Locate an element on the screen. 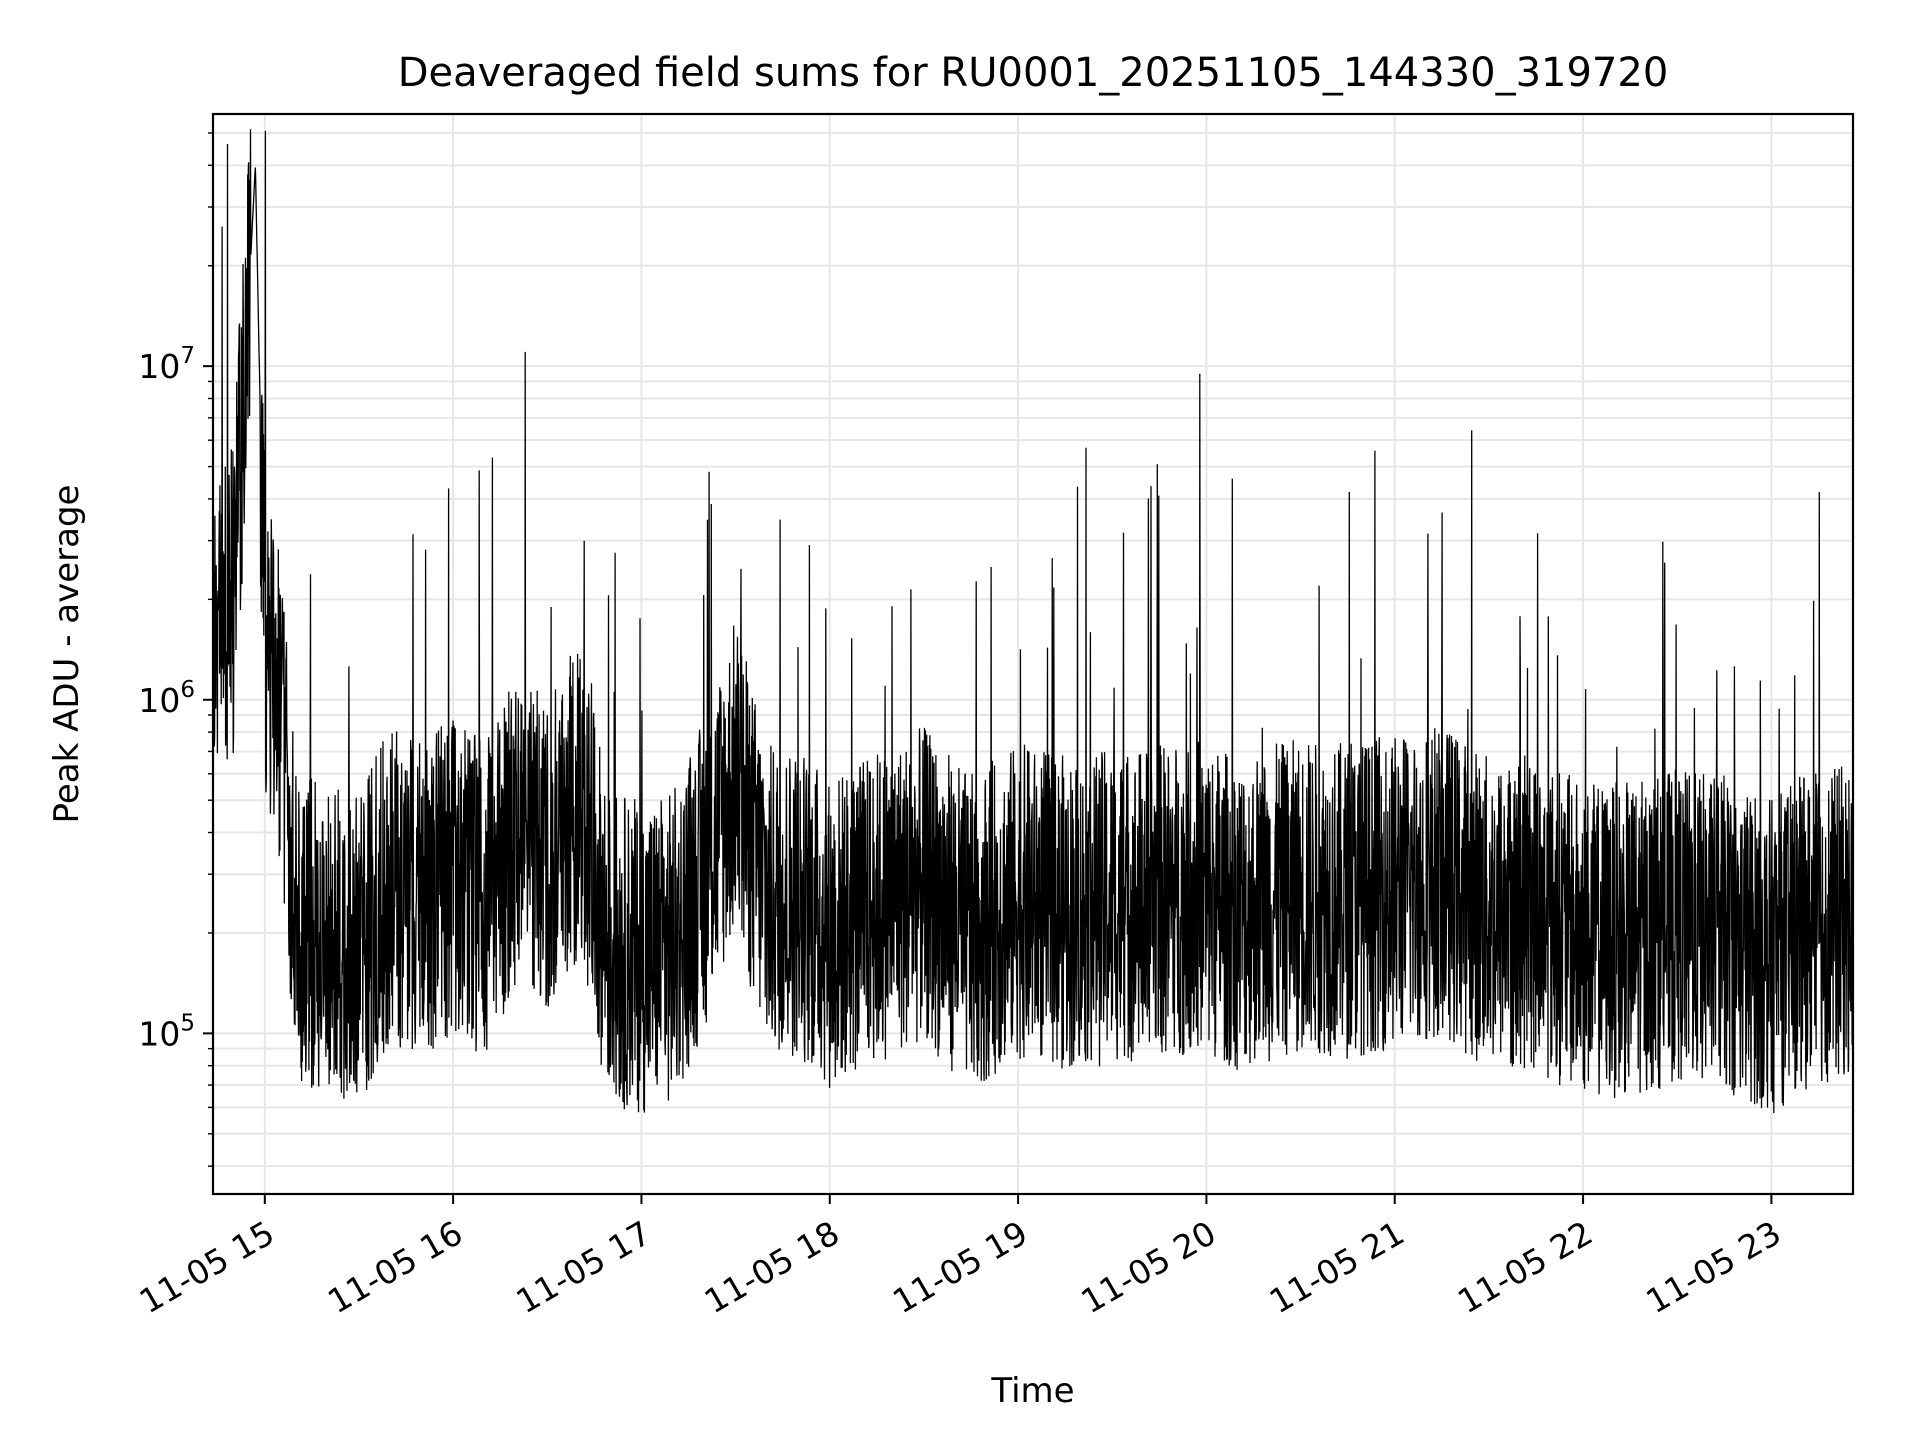 This screenshot has height=1440, width=1920. y-tick-label: 10⁵ is located at coordinates (166, 1031).